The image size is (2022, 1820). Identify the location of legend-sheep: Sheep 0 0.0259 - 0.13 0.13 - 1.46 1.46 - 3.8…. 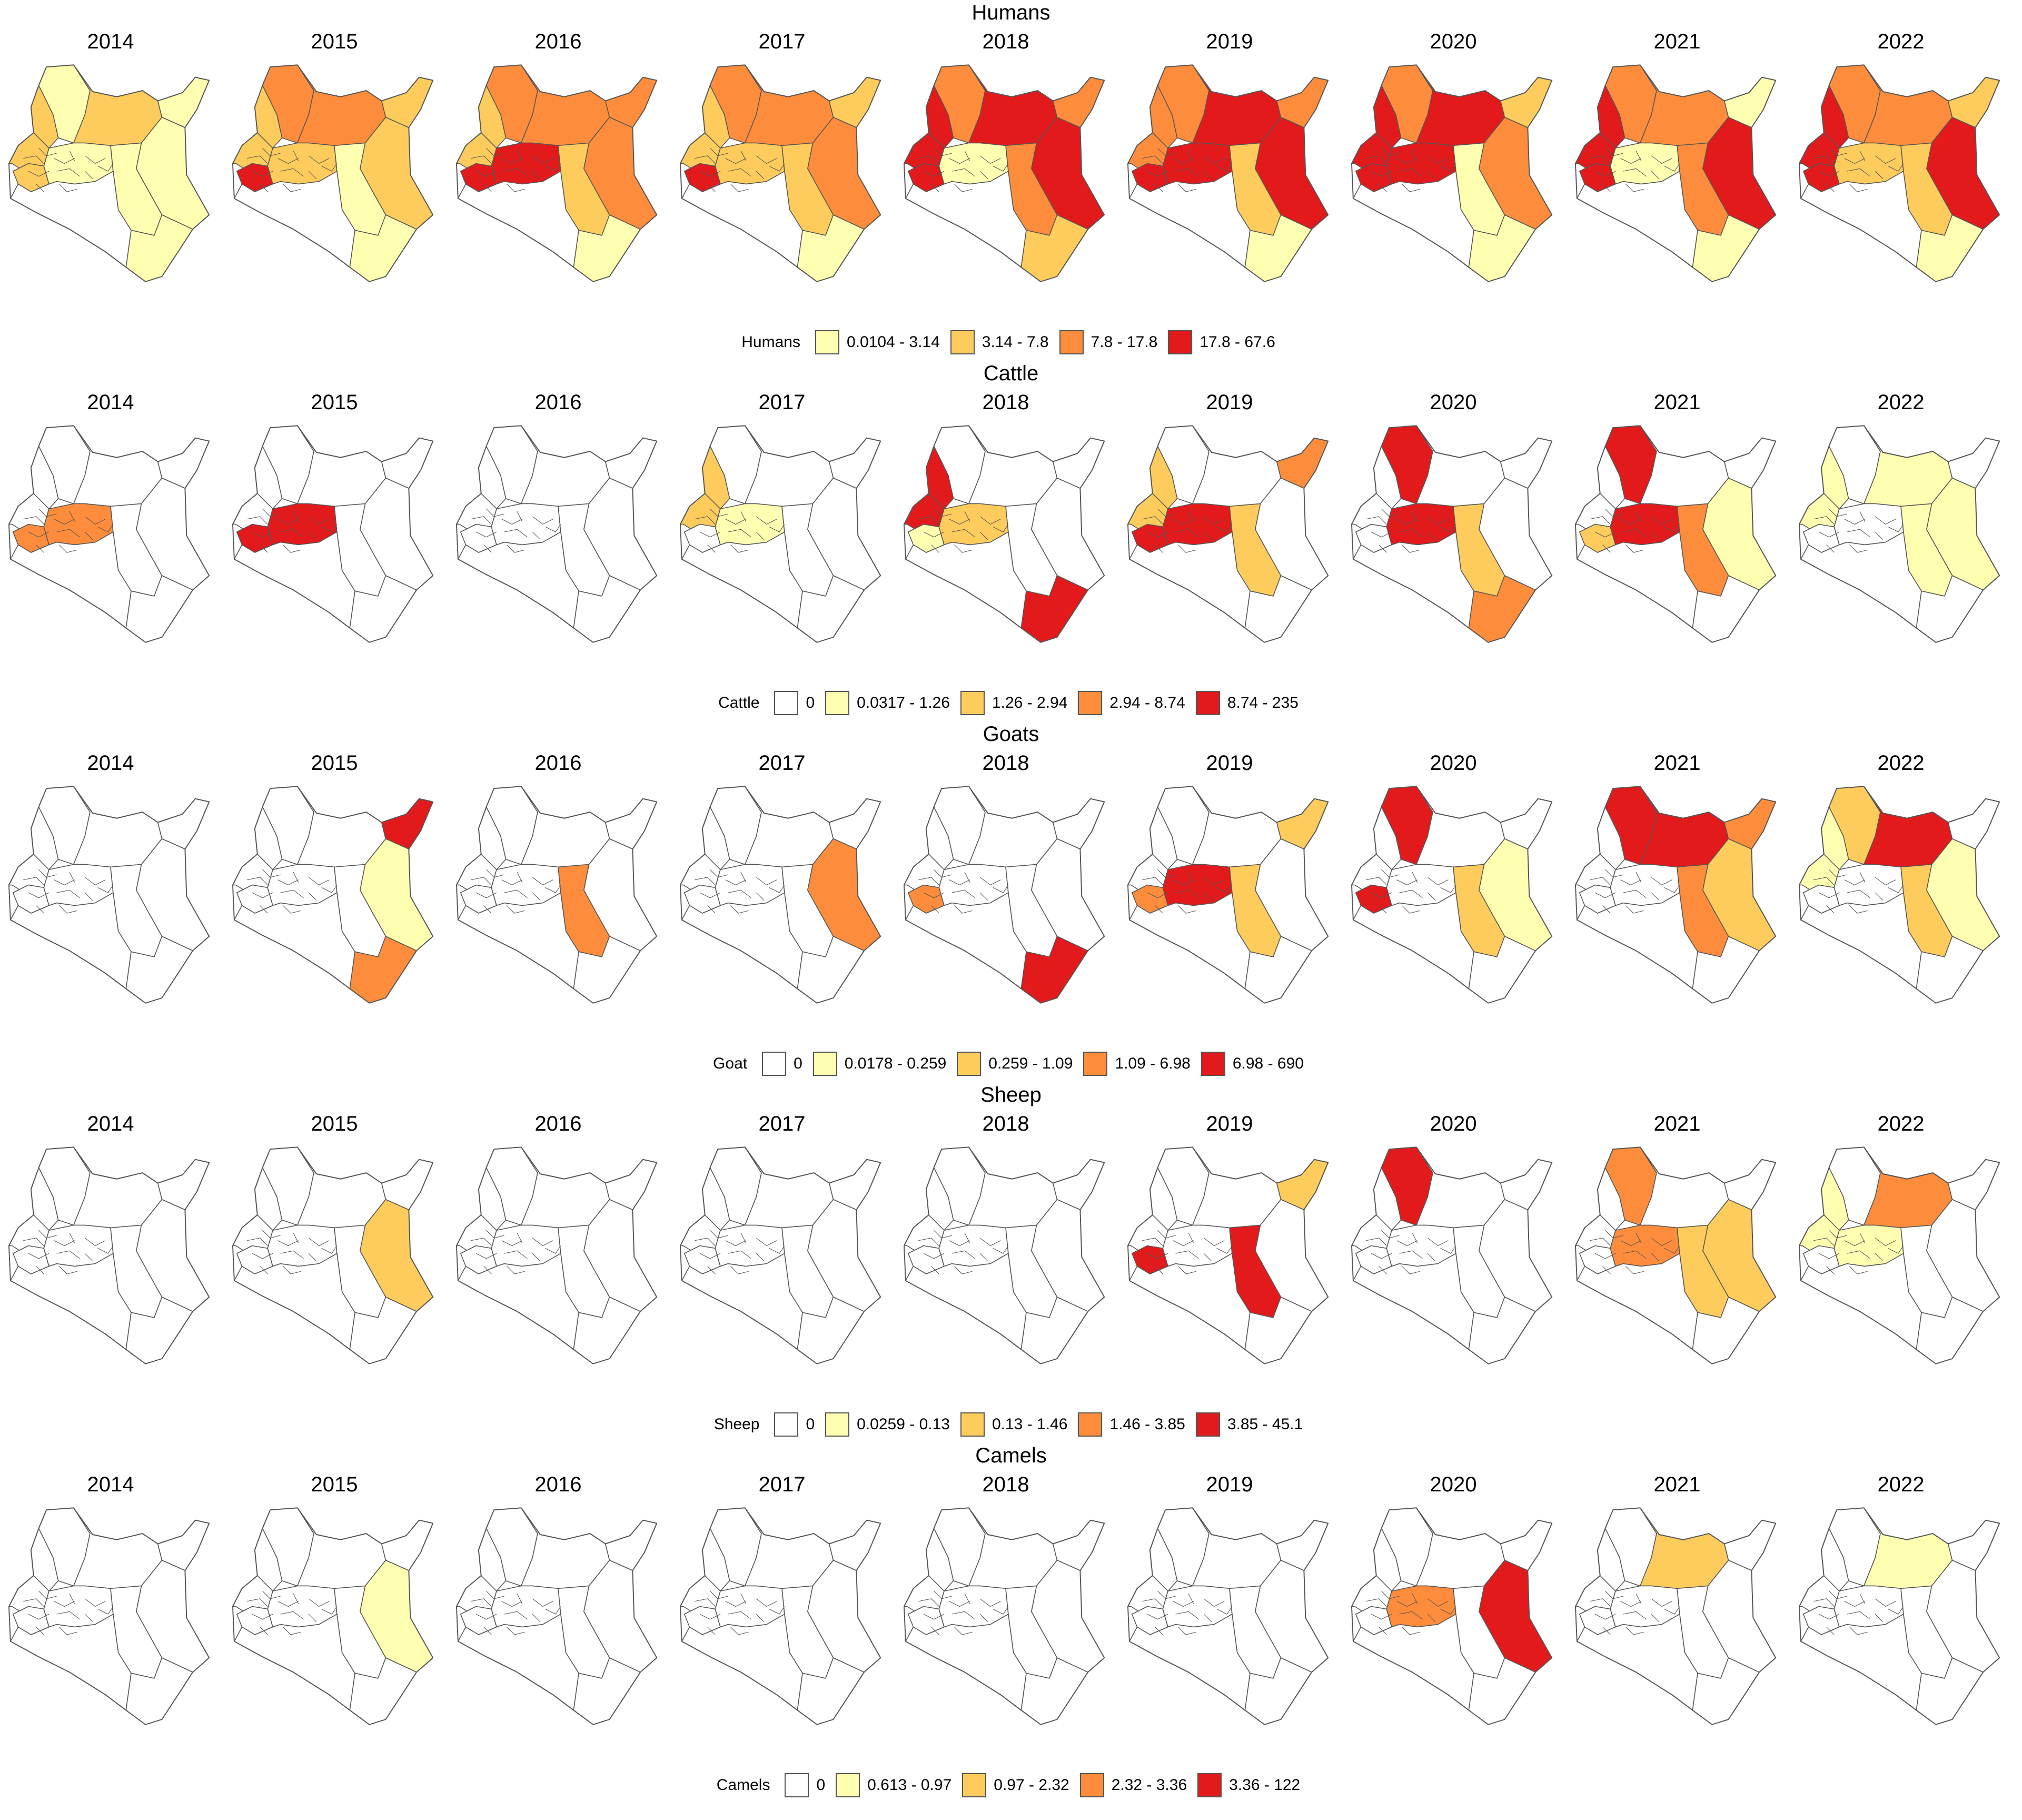
(1011, 1424).